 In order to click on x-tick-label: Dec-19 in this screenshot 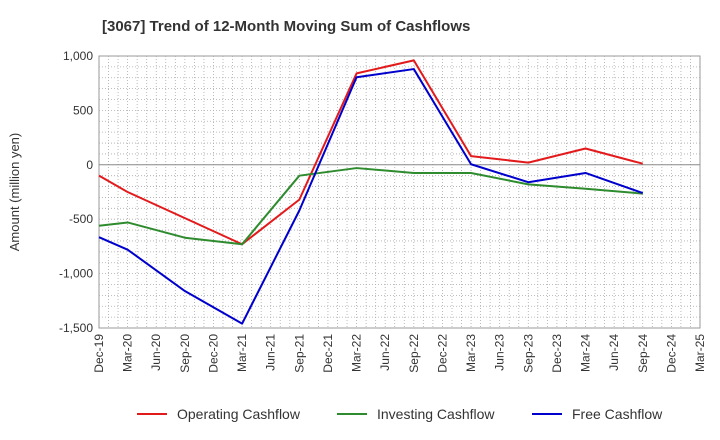, I will do `click(99, 353)`.